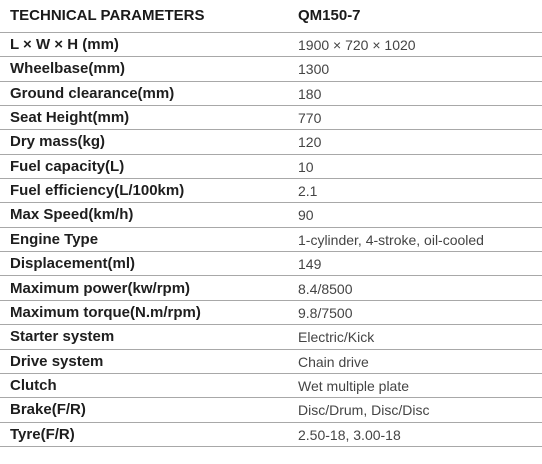 The image size is (542, 464). Describe the element at coordinates (349, 434) in the screenshot. I see `spec-value: 2.50-18, 3.00-18` at that location.